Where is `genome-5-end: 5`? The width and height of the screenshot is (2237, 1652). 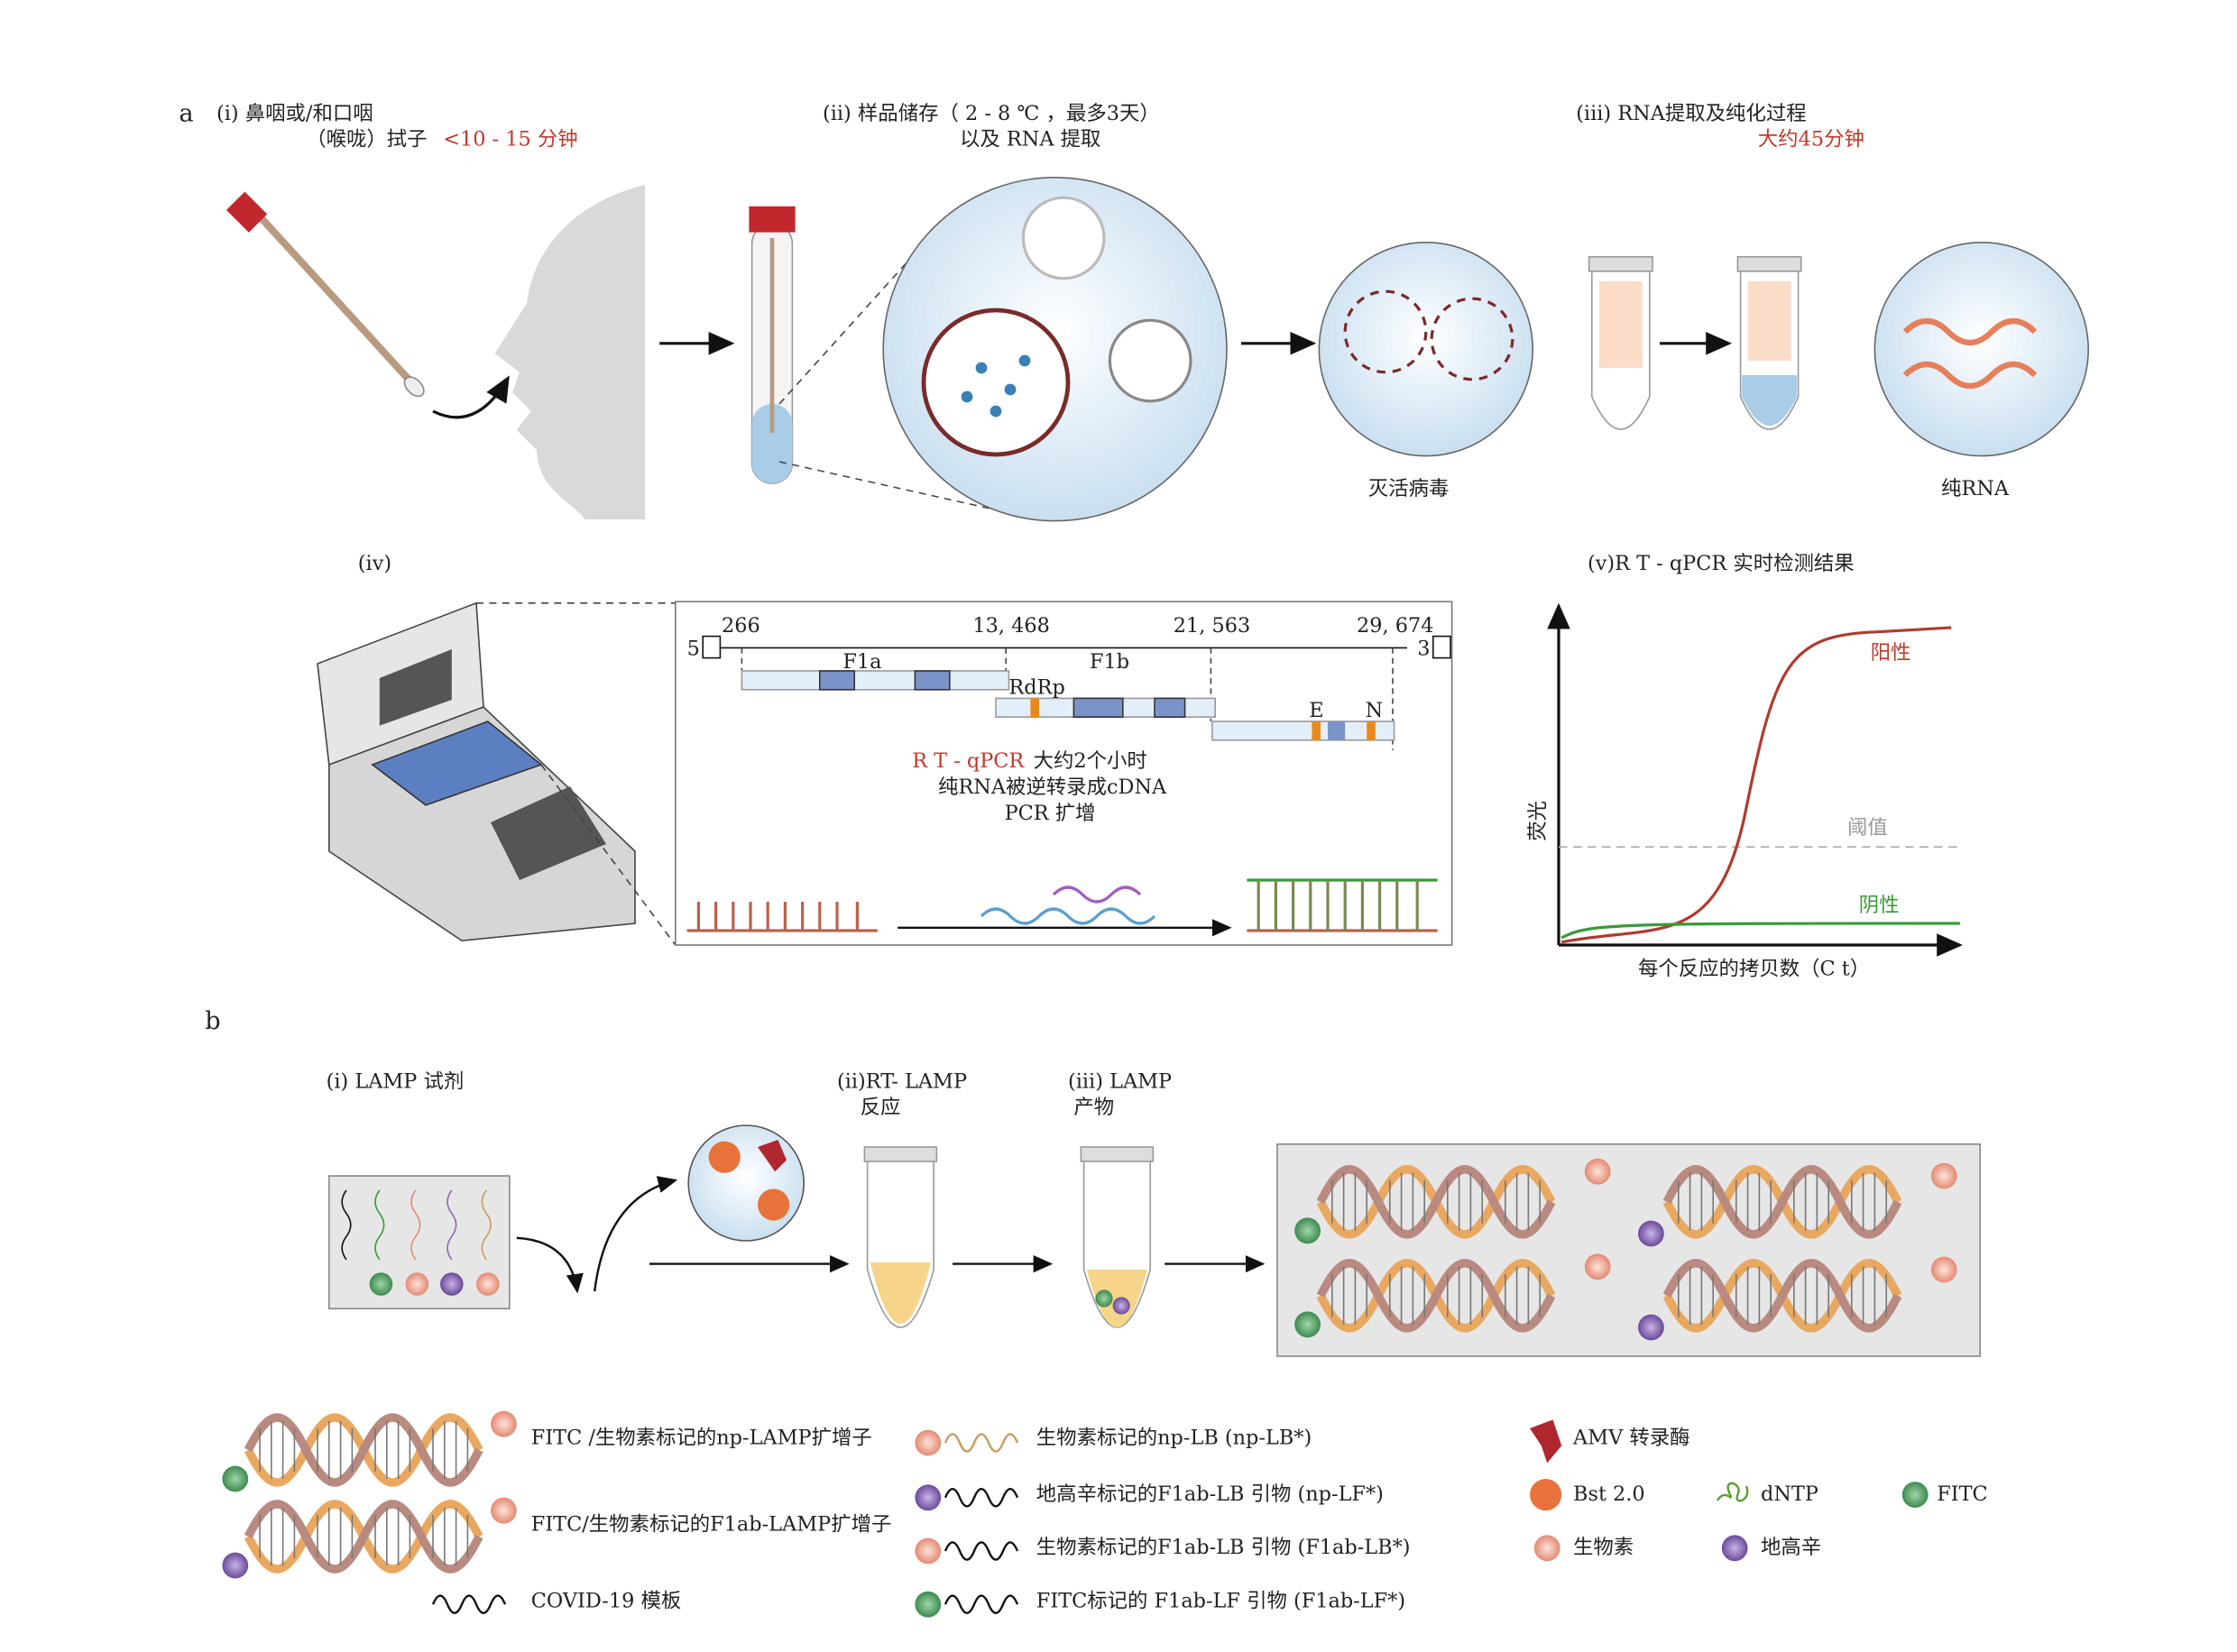 genome-5-end: 5 is located at coordinates (693, 649).